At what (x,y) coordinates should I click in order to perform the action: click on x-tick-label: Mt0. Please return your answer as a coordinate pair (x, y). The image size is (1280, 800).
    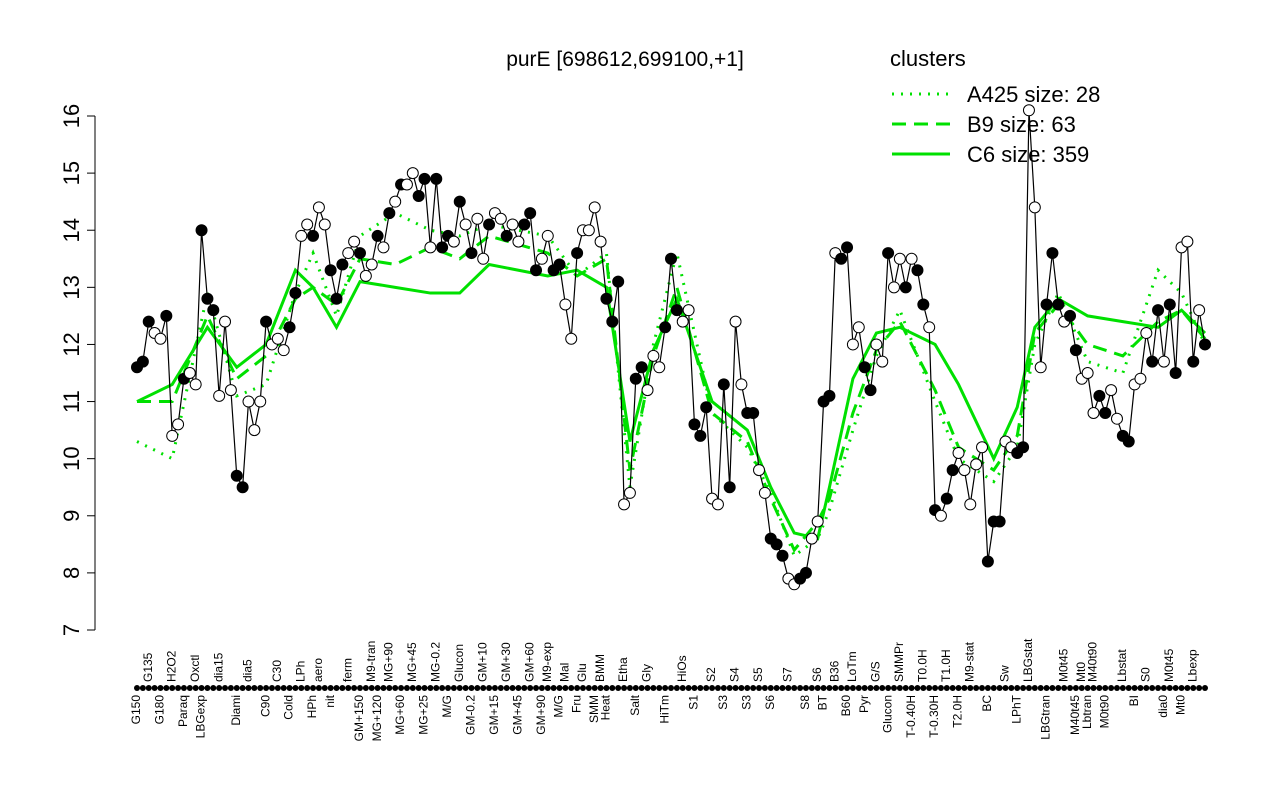
    Looking at the image, I should click on (1081, 672).